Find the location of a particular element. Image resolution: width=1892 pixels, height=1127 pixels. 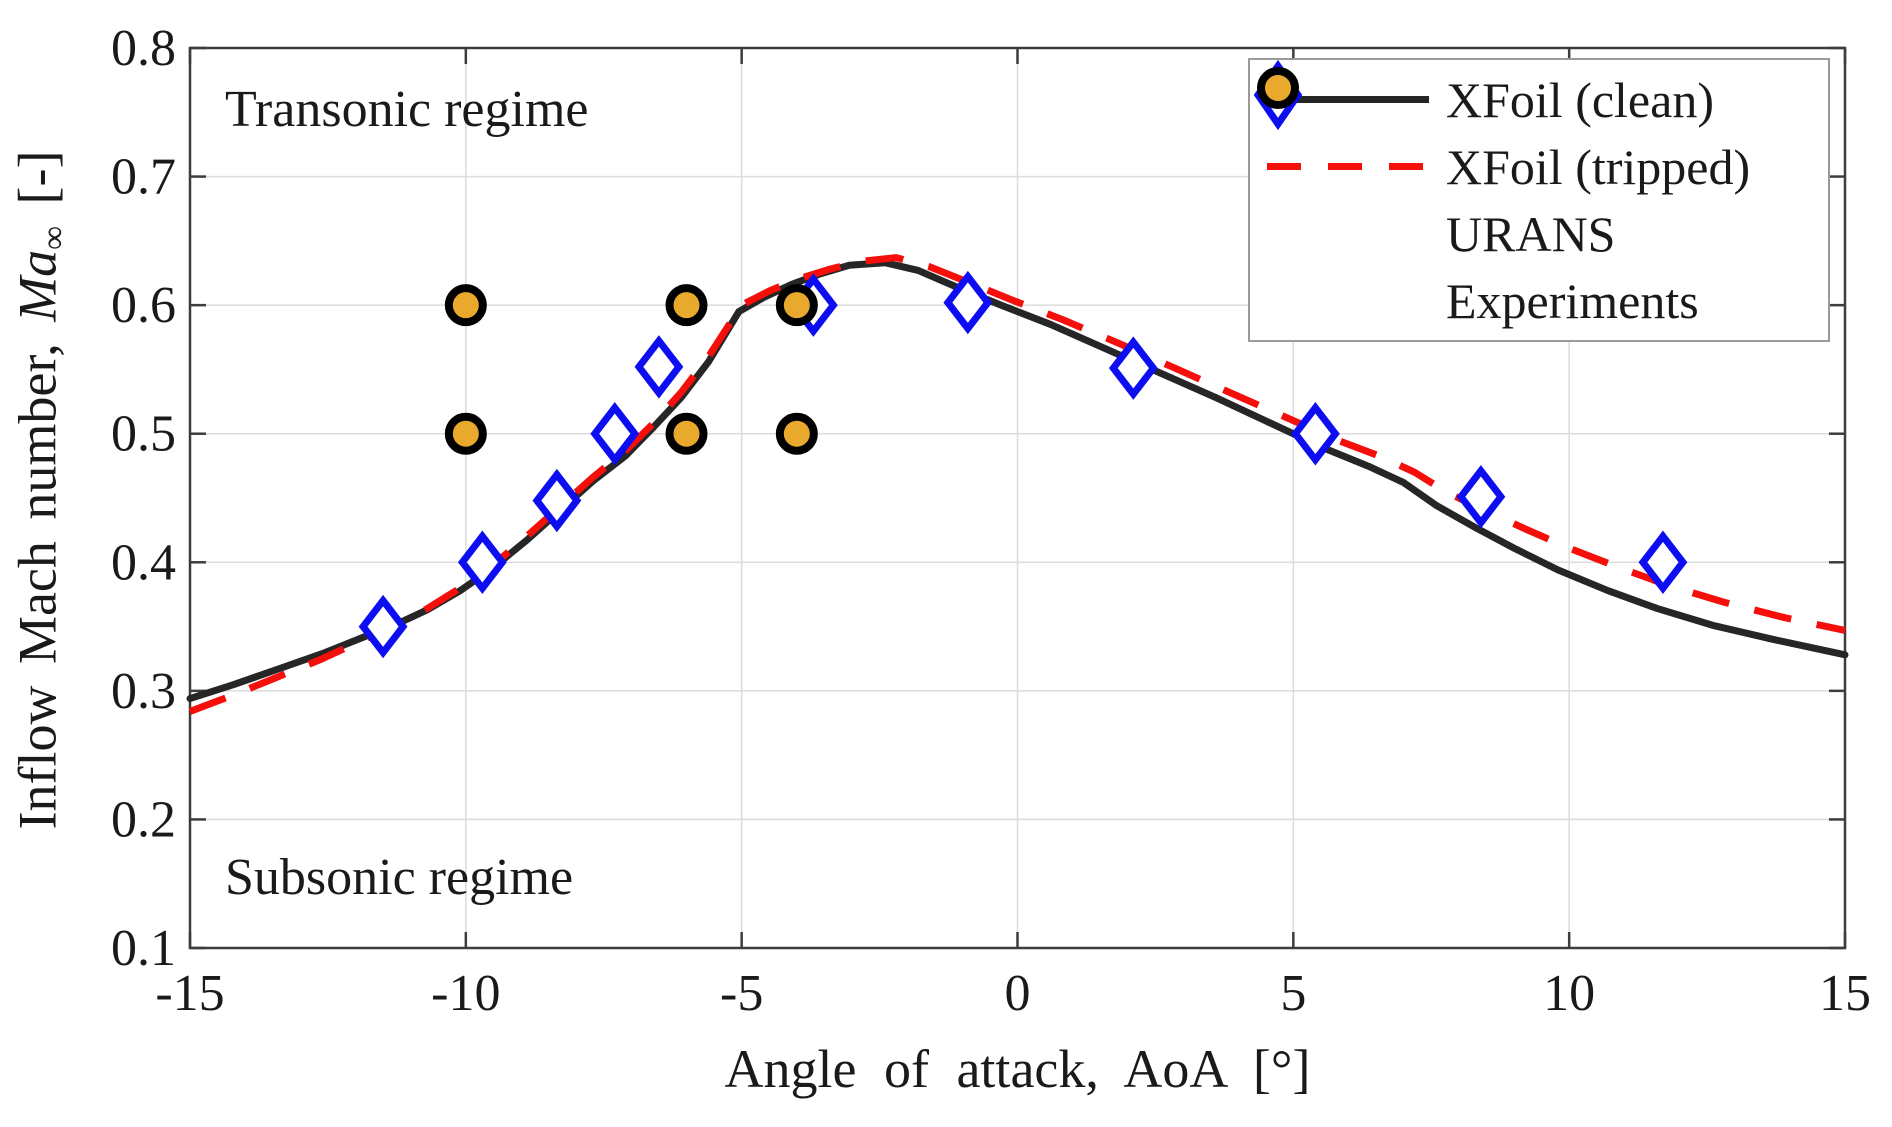

y-tick-label: 0.5 is located at coordinates (143, 434).